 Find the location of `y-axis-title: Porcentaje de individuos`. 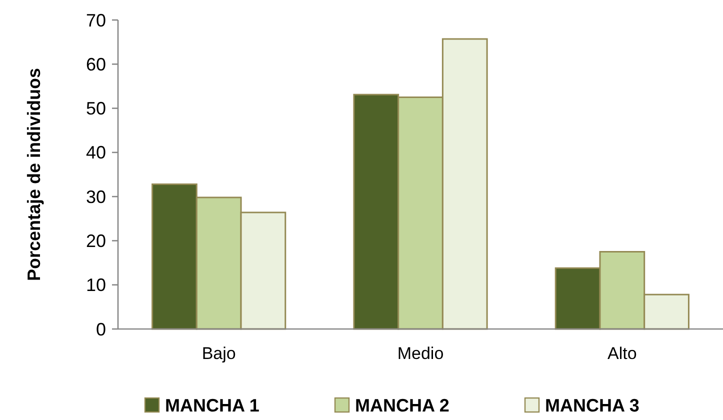

y-axis-title: Porcentaje de individuos is located at coordinates (34, 175).